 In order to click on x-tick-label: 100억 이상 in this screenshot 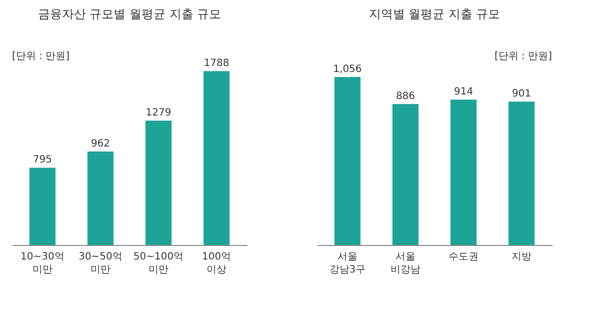, I will do `click(217, 264)`.